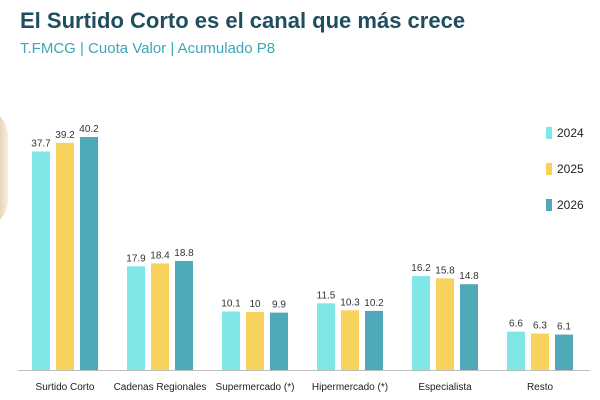  What do you see at coordinates (374, 340) in the screenshot?
I see `bar-hipermercado-2026` at bounding box center [374, 340].